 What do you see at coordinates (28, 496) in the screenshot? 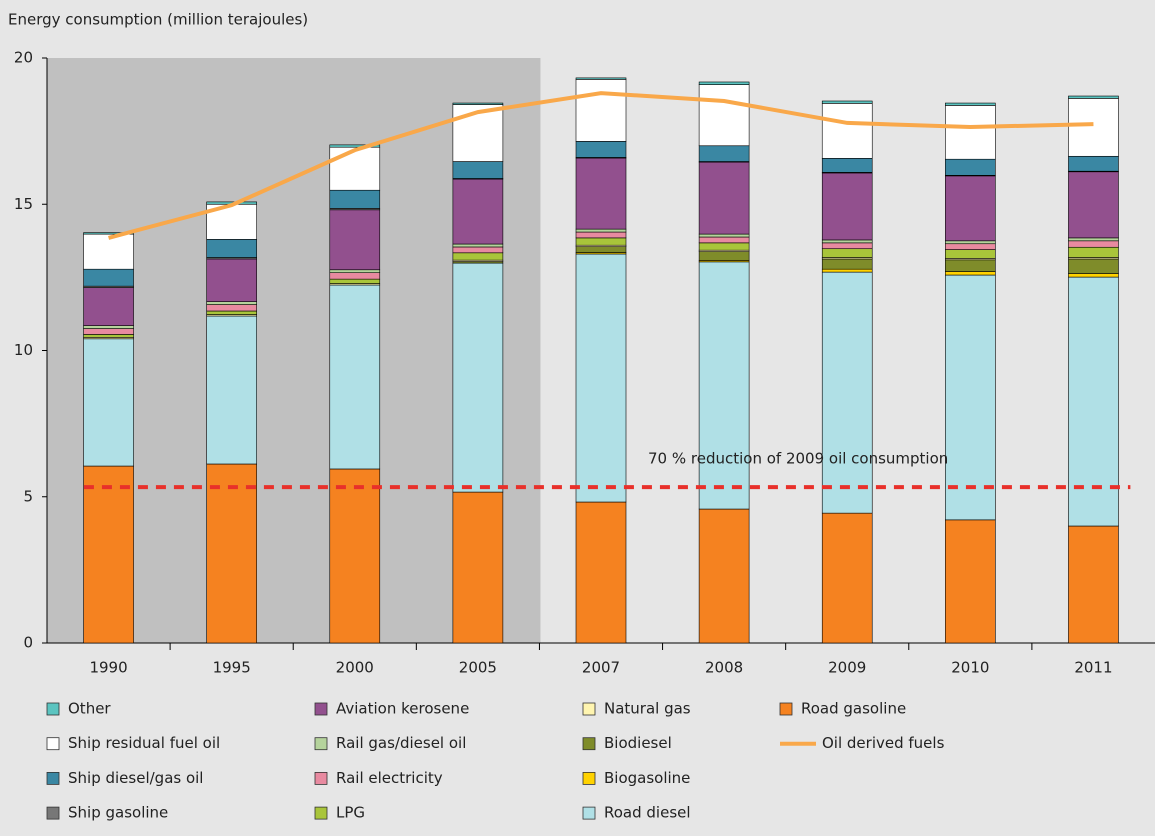
I see `y-tick-label: 5` at bounding box center [28, 496].